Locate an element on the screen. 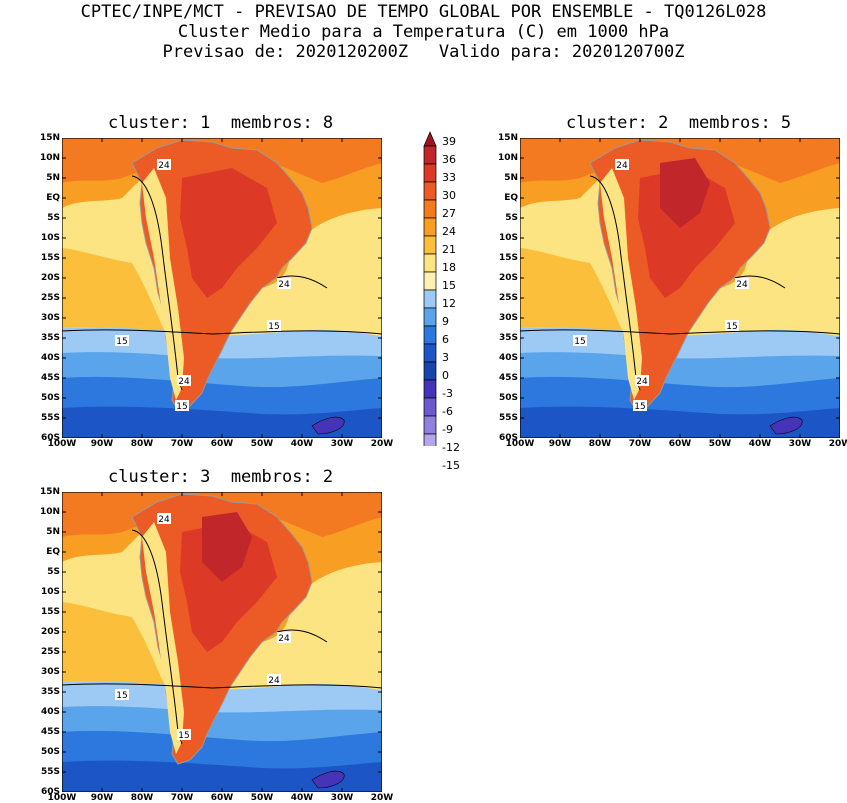 Image resolution: width=847 pixels, height=803 pixels. lon-label: 50W is located at coordinates (262, 444).